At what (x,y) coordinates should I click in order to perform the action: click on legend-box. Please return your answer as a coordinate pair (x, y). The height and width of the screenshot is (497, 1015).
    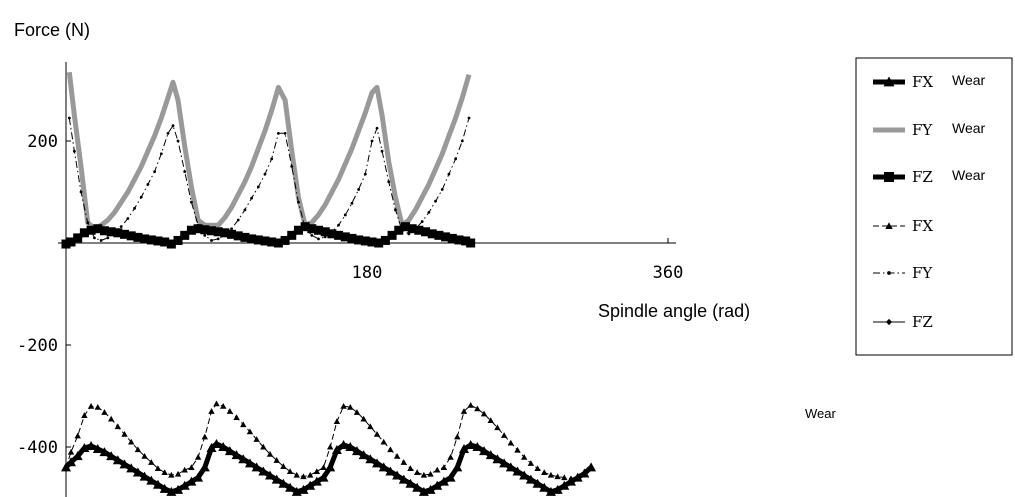
    Looking at the image, I should click on (934, 206).